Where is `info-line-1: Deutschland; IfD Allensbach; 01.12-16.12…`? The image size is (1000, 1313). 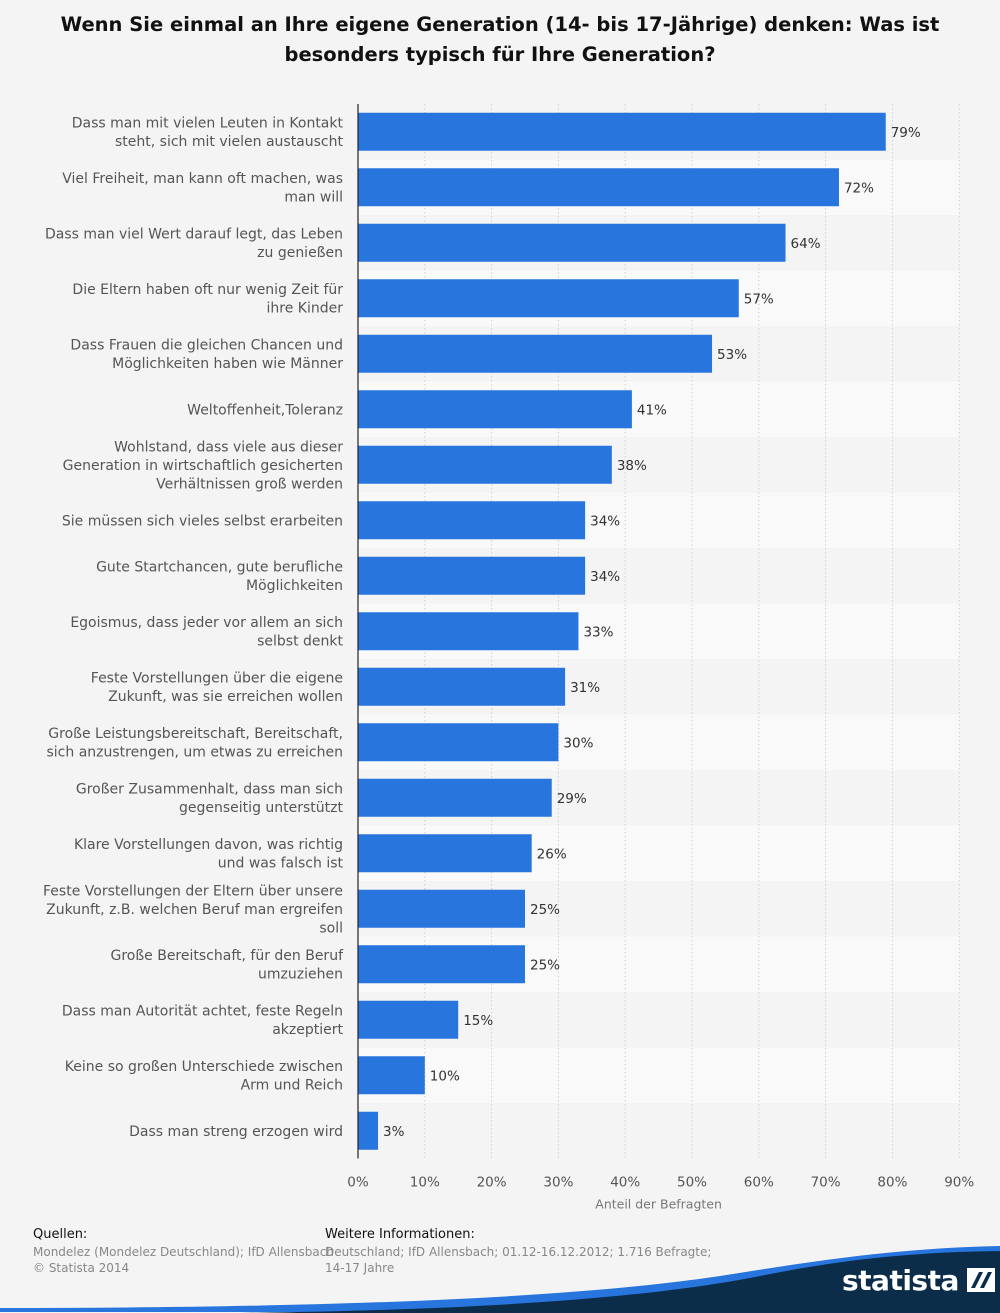 info-line-1: Deutschland; IfD Allensbach; 01.12-16.12… is located at coordinates (518, 1252).